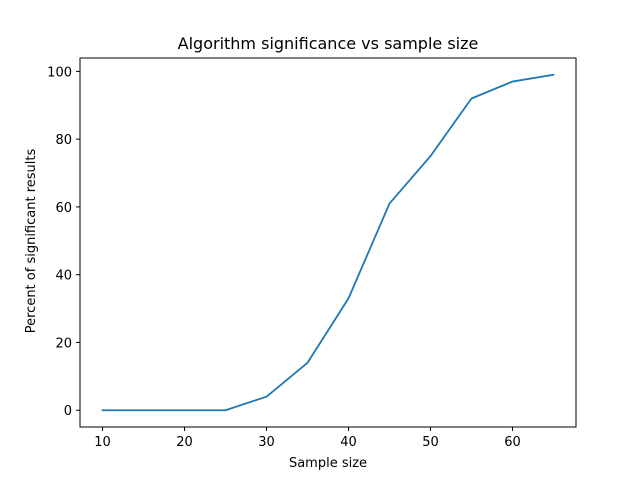  Describe the element at coordinates (430, 442) in the screenshot. I see `x-tick-label: 50` at that location.